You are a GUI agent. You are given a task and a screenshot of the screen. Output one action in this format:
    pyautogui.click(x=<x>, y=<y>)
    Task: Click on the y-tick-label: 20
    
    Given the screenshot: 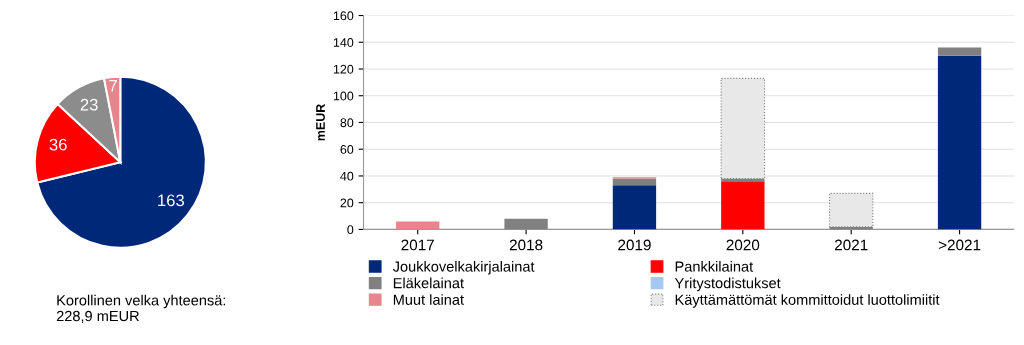 What is the action you would take?
    pyautogui.click(x=347, y=203)
    